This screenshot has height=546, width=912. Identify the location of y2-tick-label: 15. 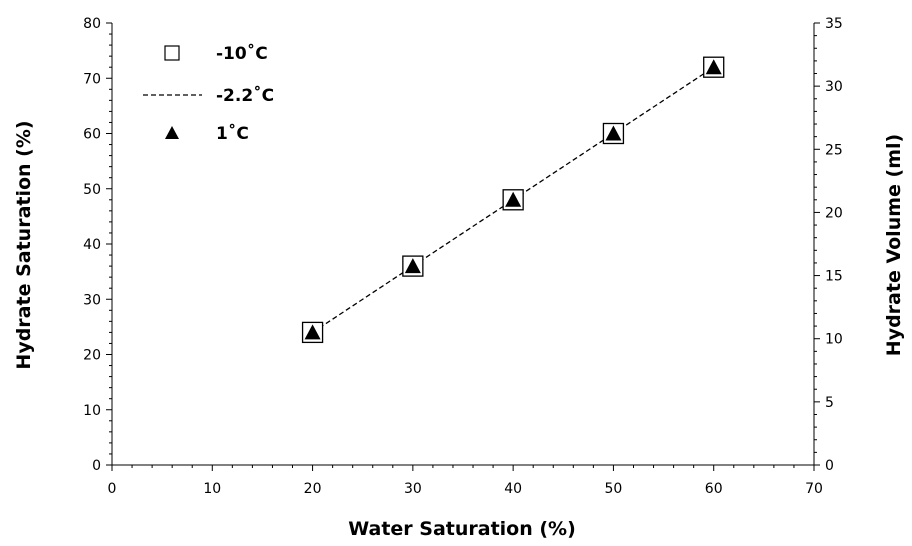
(834, 277).